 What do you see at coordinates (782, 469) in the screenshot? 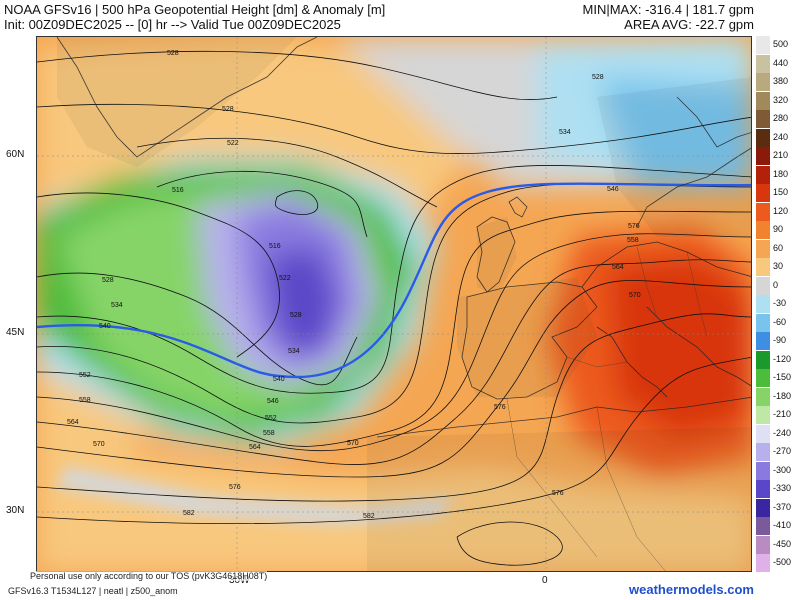
I see `legend-label: -300` at bounding box center [782, 469].